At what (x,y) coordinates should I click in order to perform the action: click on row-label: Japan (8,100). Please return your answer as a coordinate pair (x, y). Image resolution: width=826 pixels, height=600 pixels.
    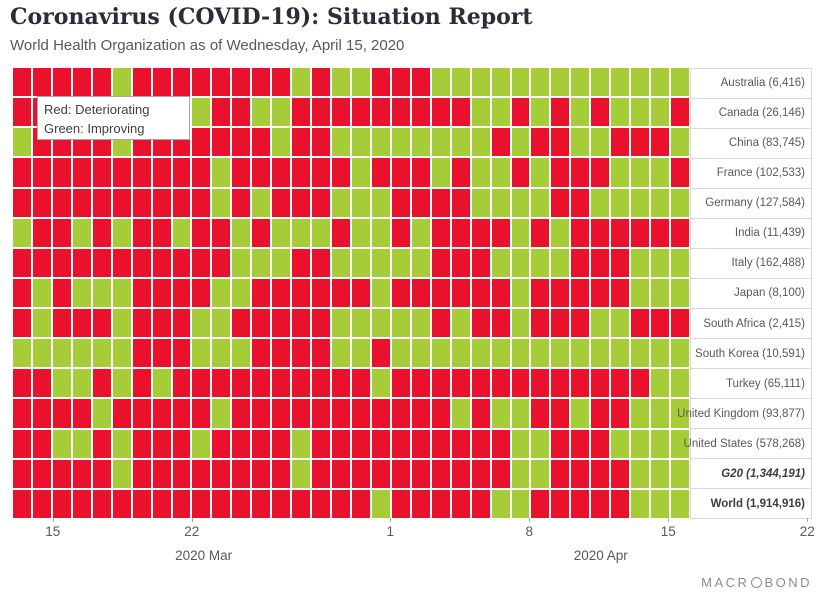
    Looking at the image, I should click on (751, 293).